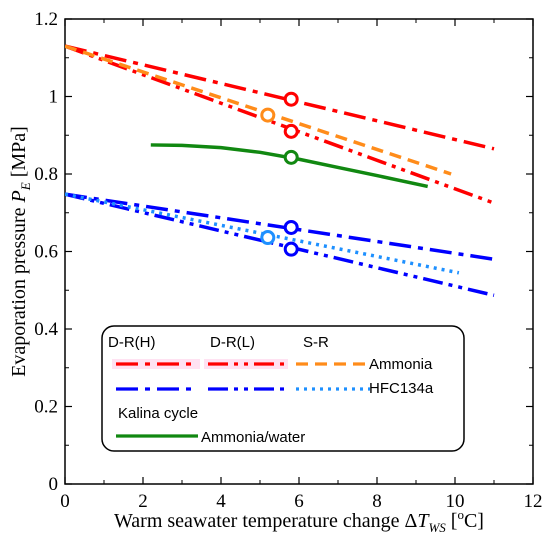 This screenshot has height=533, width=550. What do you see at coordinates (131, 342) in the screenshot?
I see `legend-header-drh: D-R(H)` at bounding box center [131, 342].